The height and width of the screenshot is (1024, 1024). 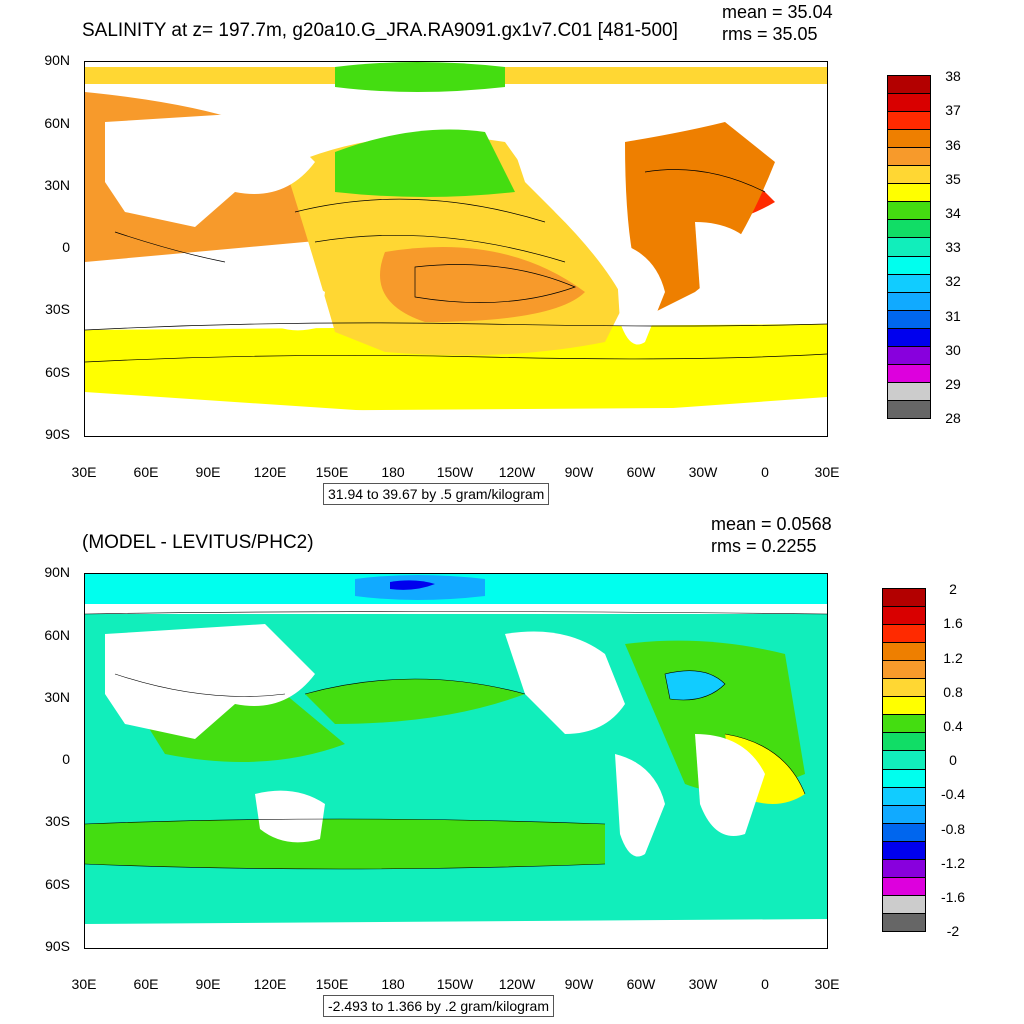 I want to click on colorbar-label: 28, so click(x=953, y=418).